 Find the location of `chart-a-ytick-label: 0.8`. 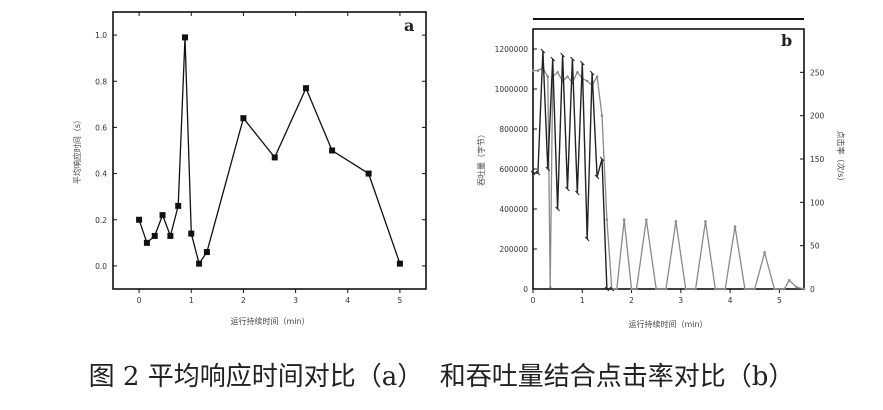

chart-a-ytick-label: 0.8 is located at coordinates (101, 81).